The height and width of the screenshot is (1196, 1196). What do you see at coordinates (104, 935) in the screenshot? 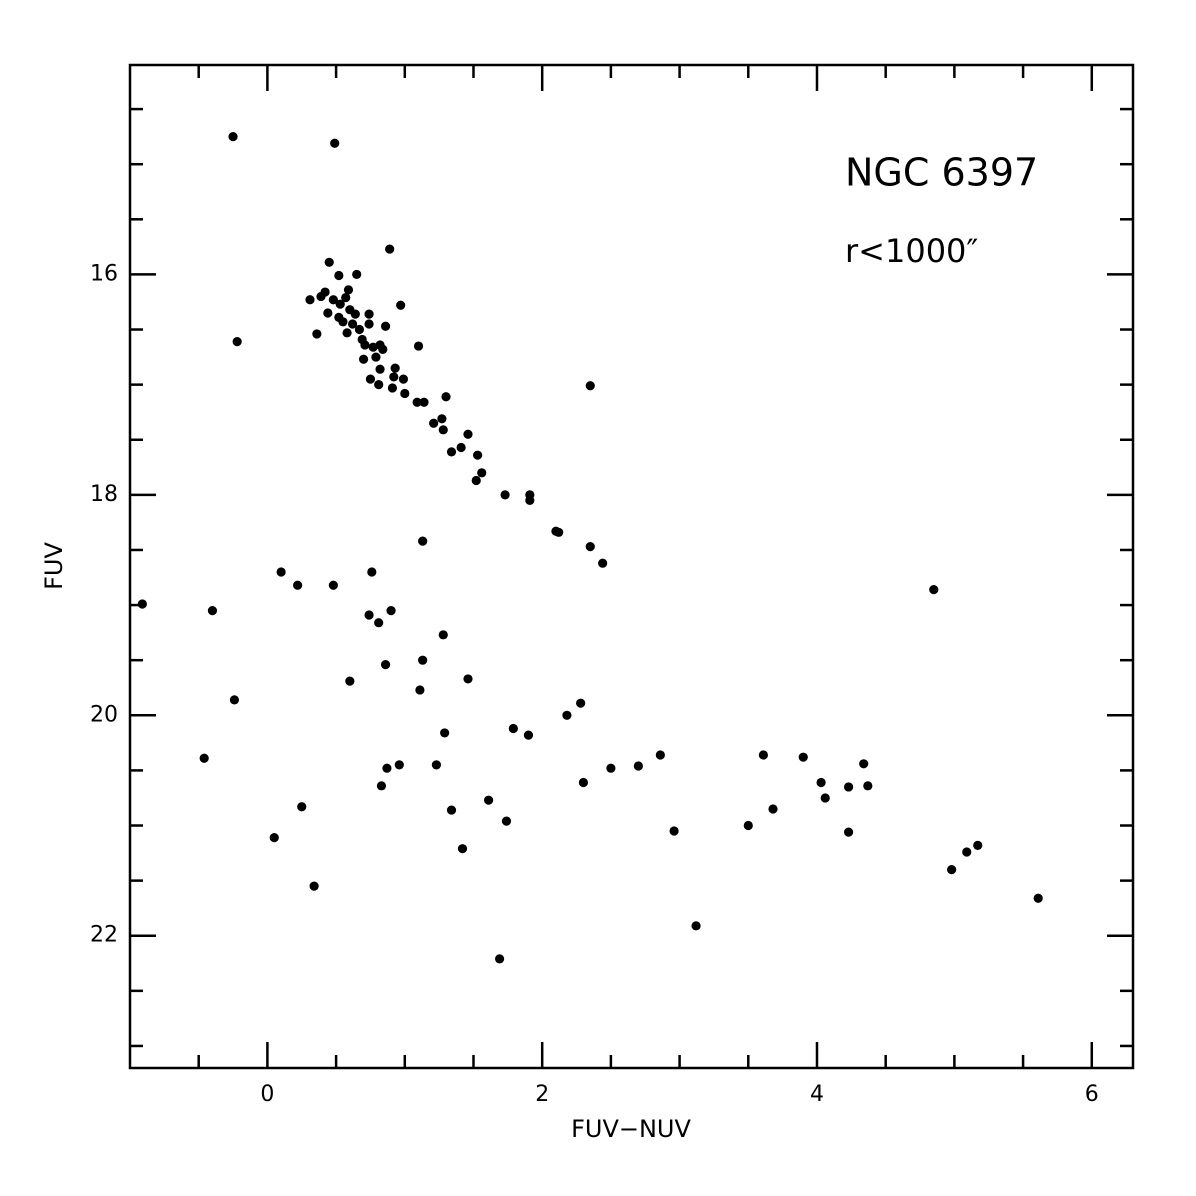
I see `y-tick-label: 22` at bounding box center [104, 935].